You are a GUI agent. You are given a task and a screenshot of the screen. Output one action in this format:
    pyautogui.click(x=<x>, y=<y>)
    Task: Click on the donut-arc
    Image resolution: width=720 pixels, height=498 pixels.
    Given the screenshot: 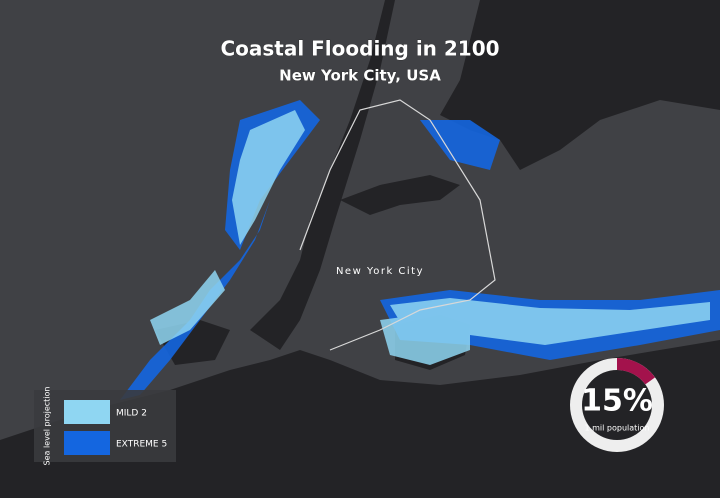 What is the action you would take?
    pyautogui.click(x=636, y=371)
    